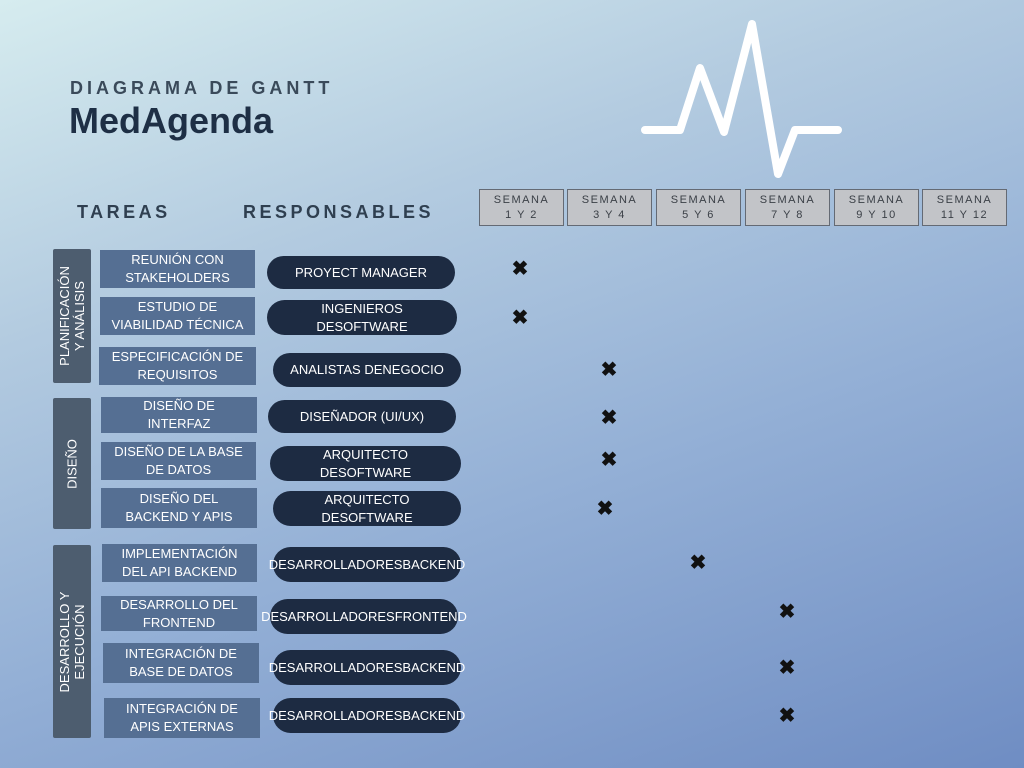 The width and height of the screenshot is (1024, 768). Describe the element at coordinates (177, 269) in the screenshot. I see `task-reunion-stakeholders: REUNIÓN CON STAKEHOLDERS` at that location.